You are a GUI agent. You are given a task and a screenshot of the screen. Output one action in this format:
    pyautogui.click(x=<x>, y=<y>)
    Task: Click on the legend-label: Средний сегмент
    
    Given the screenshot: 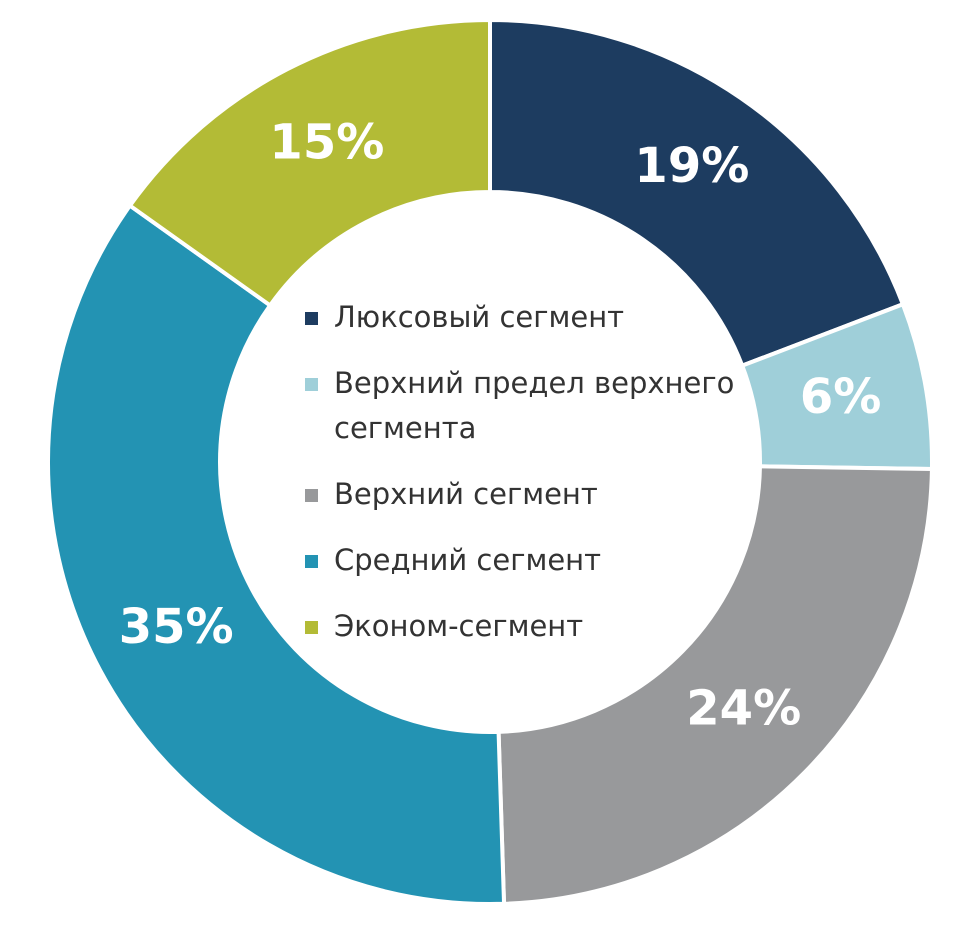 What is the action you would take?
    pyautogui.click(x=468, y=560)
    